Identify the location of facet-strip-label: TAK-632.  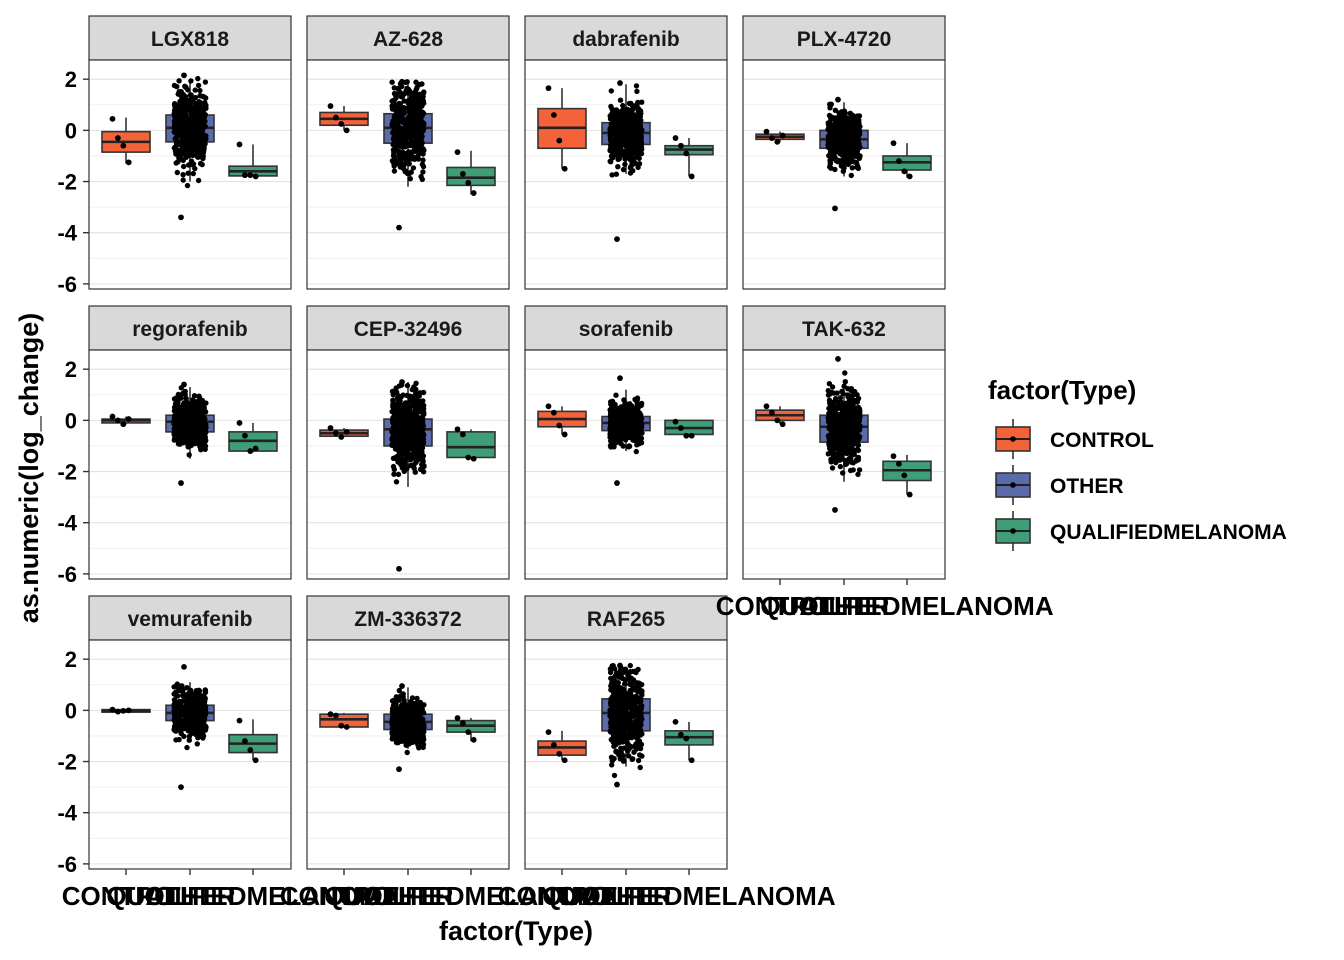
(844, 329).